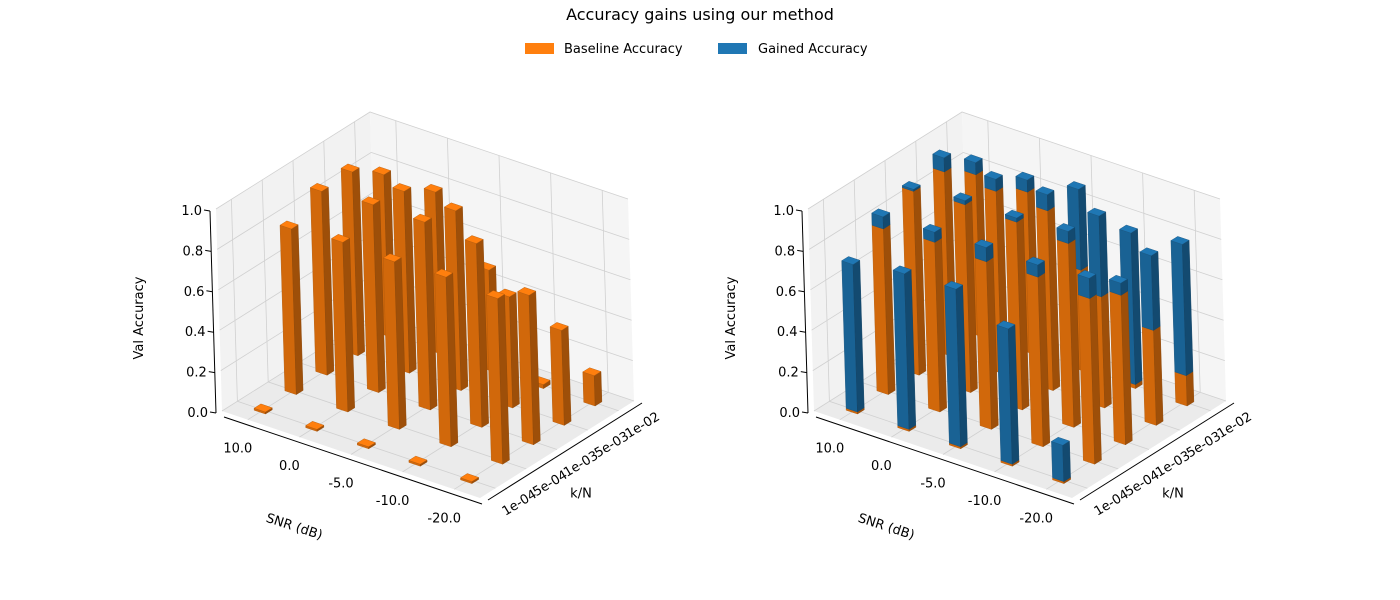 This screenshot has height=600, width=1400. Describe the element at coordinates (813, 49) in the screenshot. I see `legend-label-gained: Gained Accuracy` at that location.